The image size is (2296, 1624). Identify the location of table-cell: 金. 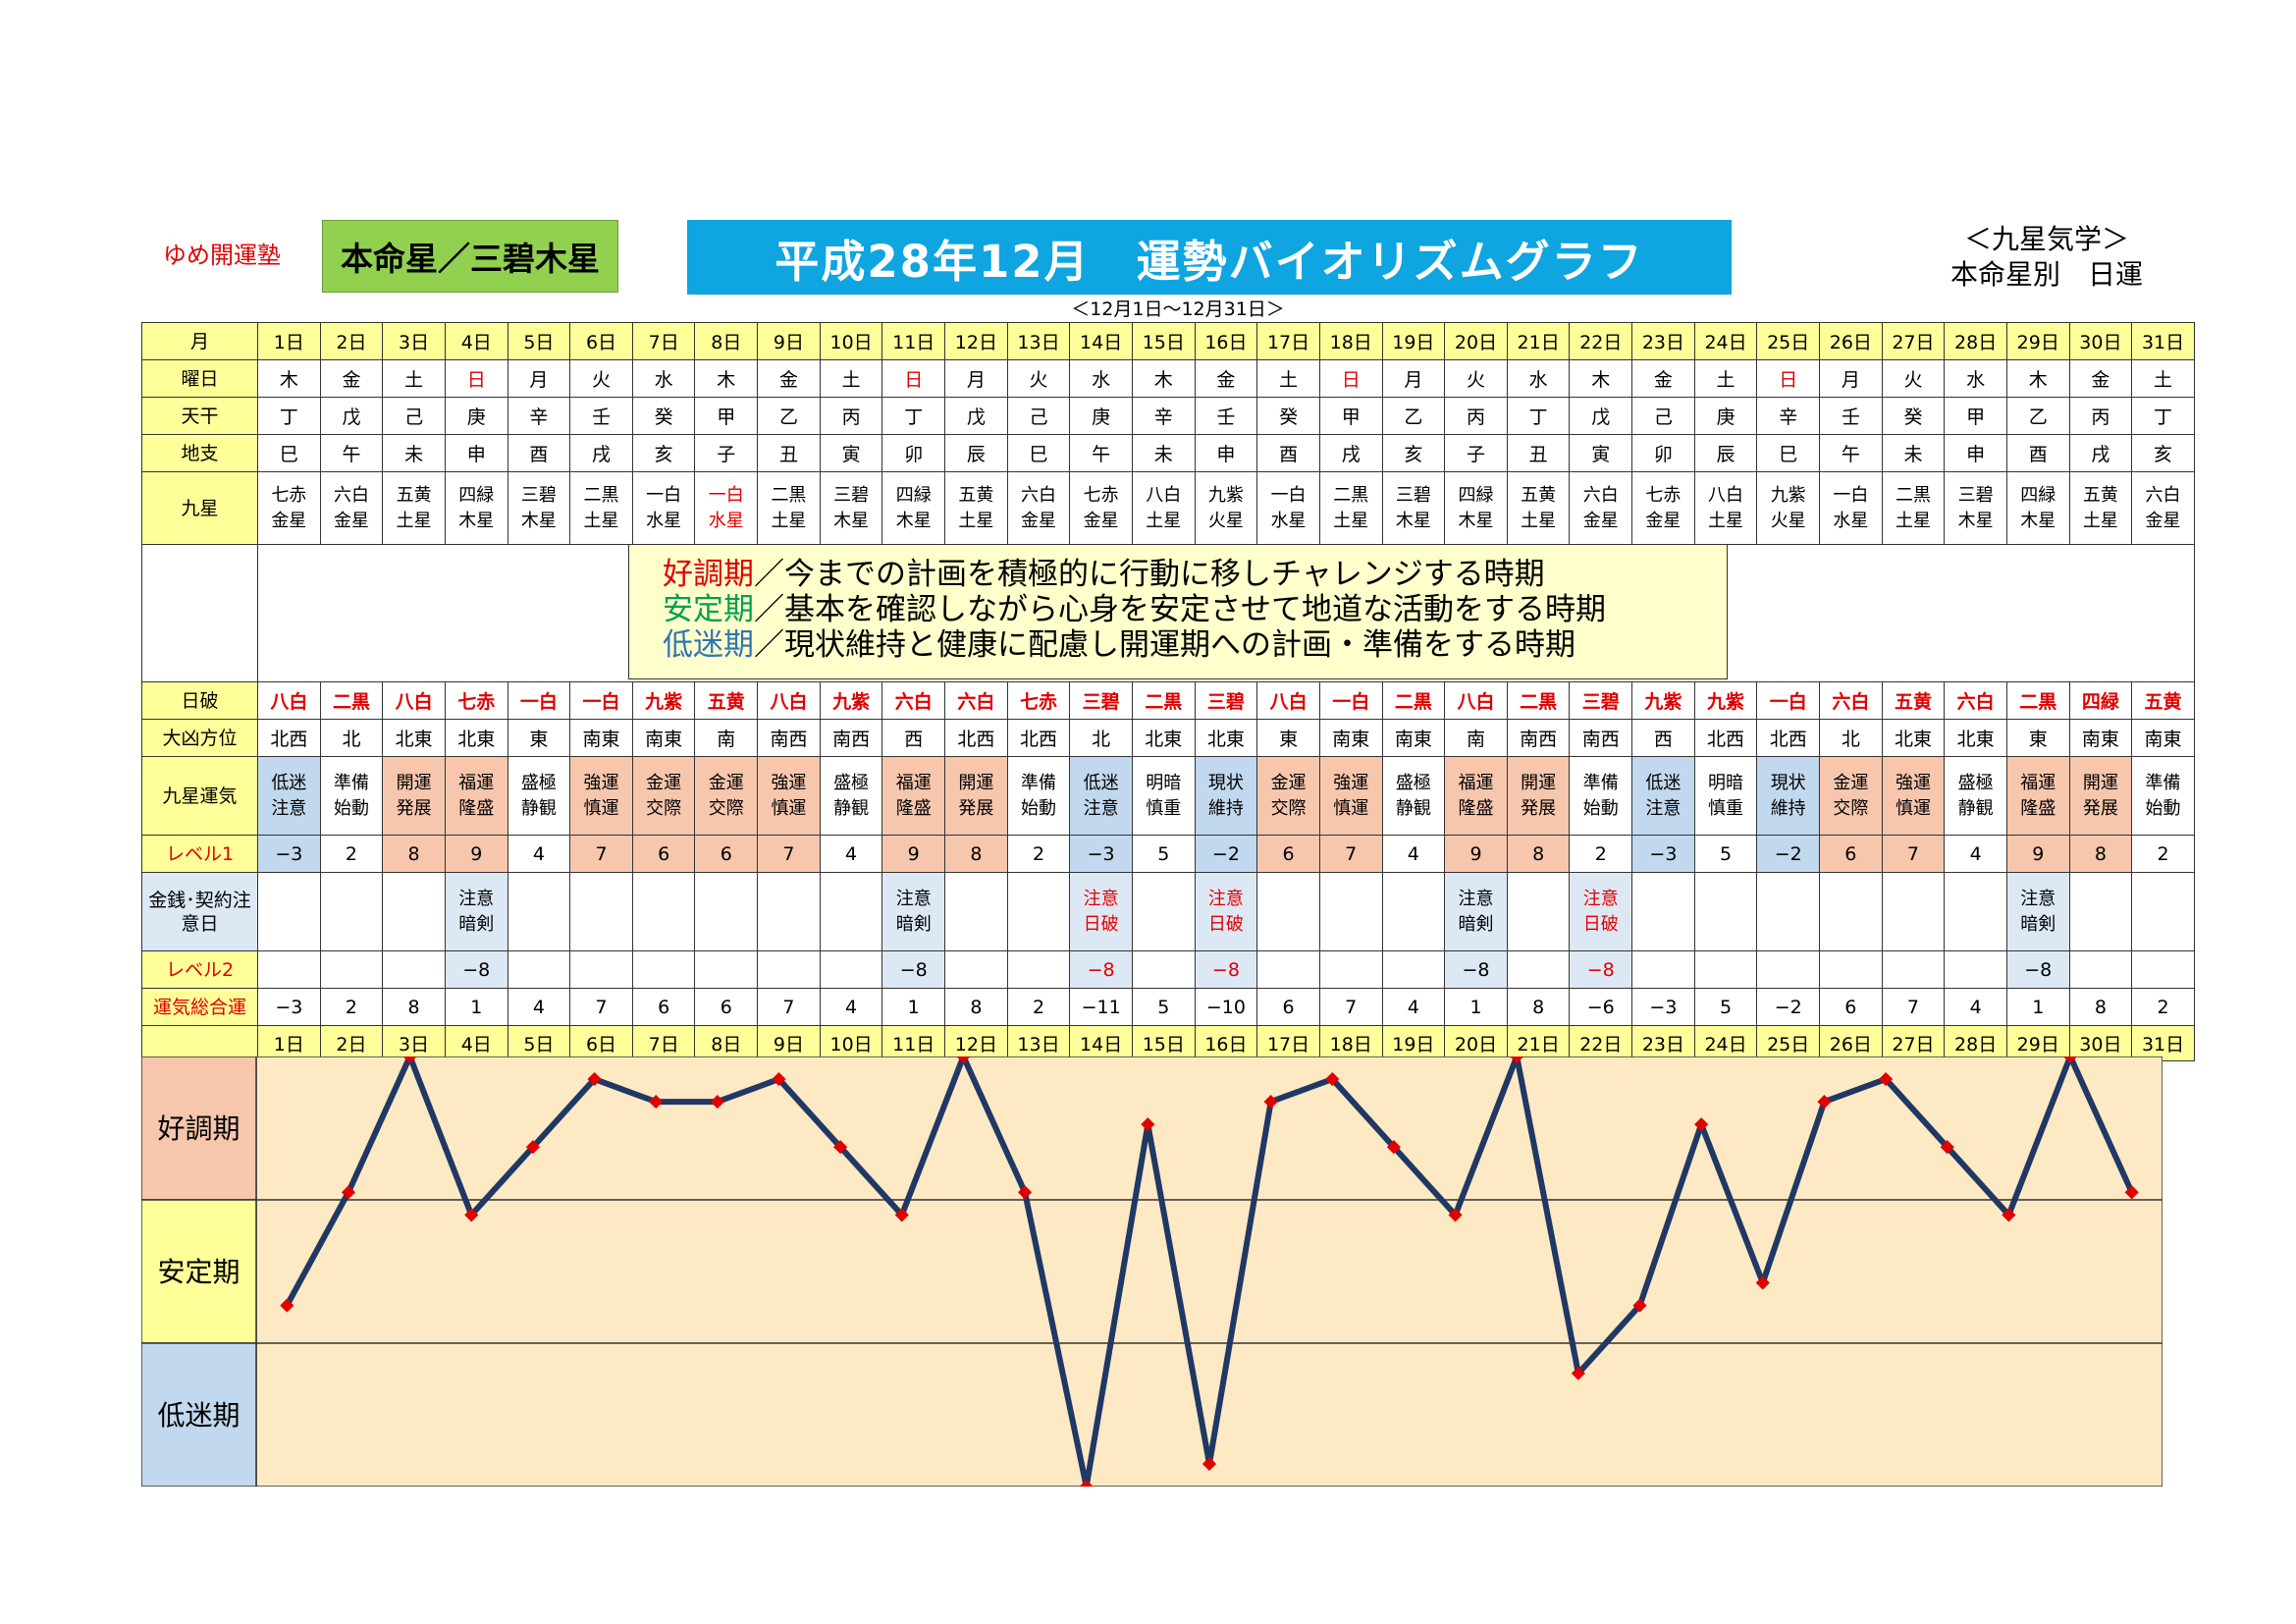
(1663, 378).